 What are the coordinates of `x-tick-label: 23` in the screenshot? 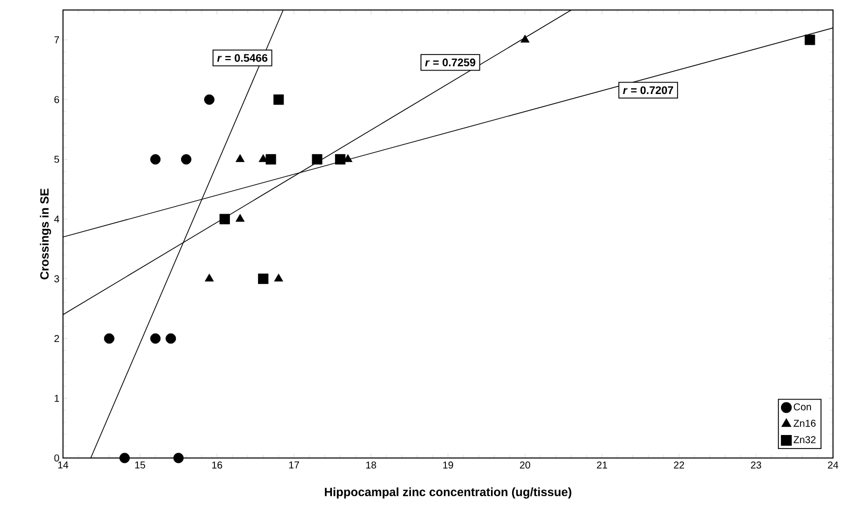 It's located at (756, 465).